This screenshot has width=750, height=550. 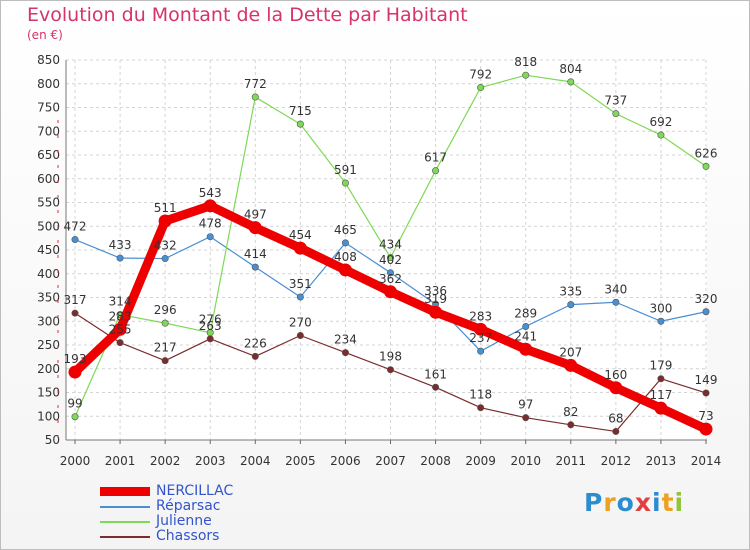 I want to click on proxiti-logo: Proxiti, so click(x=634, y=502).